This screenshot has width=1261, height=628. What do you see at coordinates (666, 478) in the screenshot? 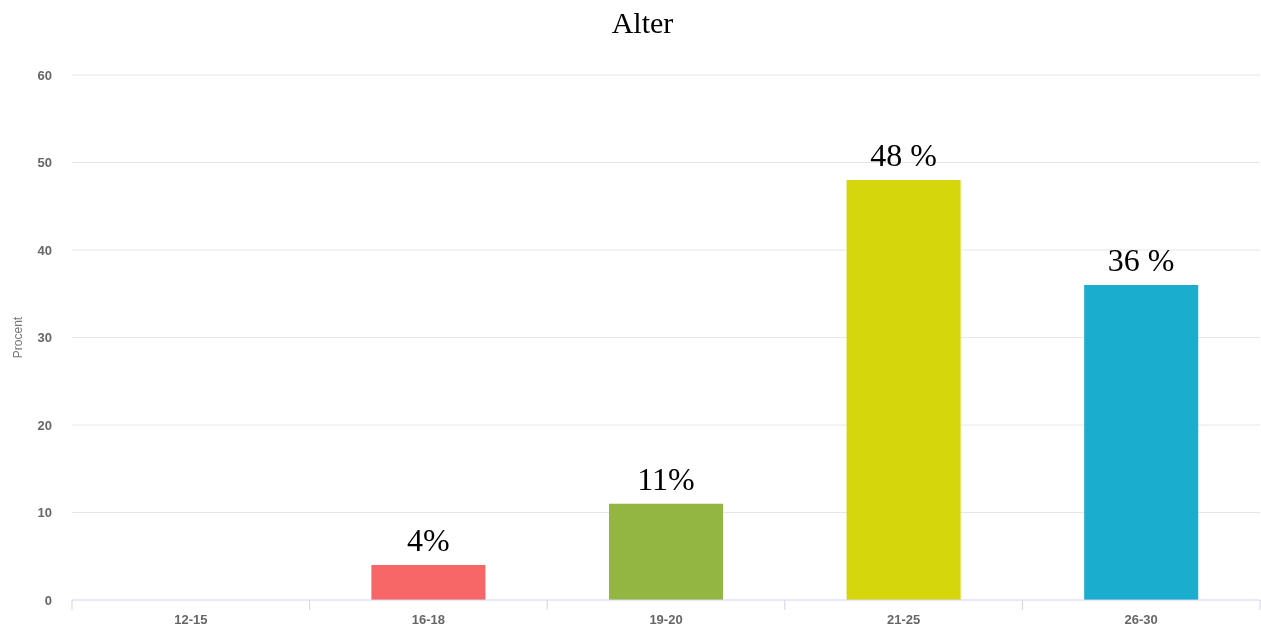
I see `data-label: 11%` at bounding box center [666, 478].